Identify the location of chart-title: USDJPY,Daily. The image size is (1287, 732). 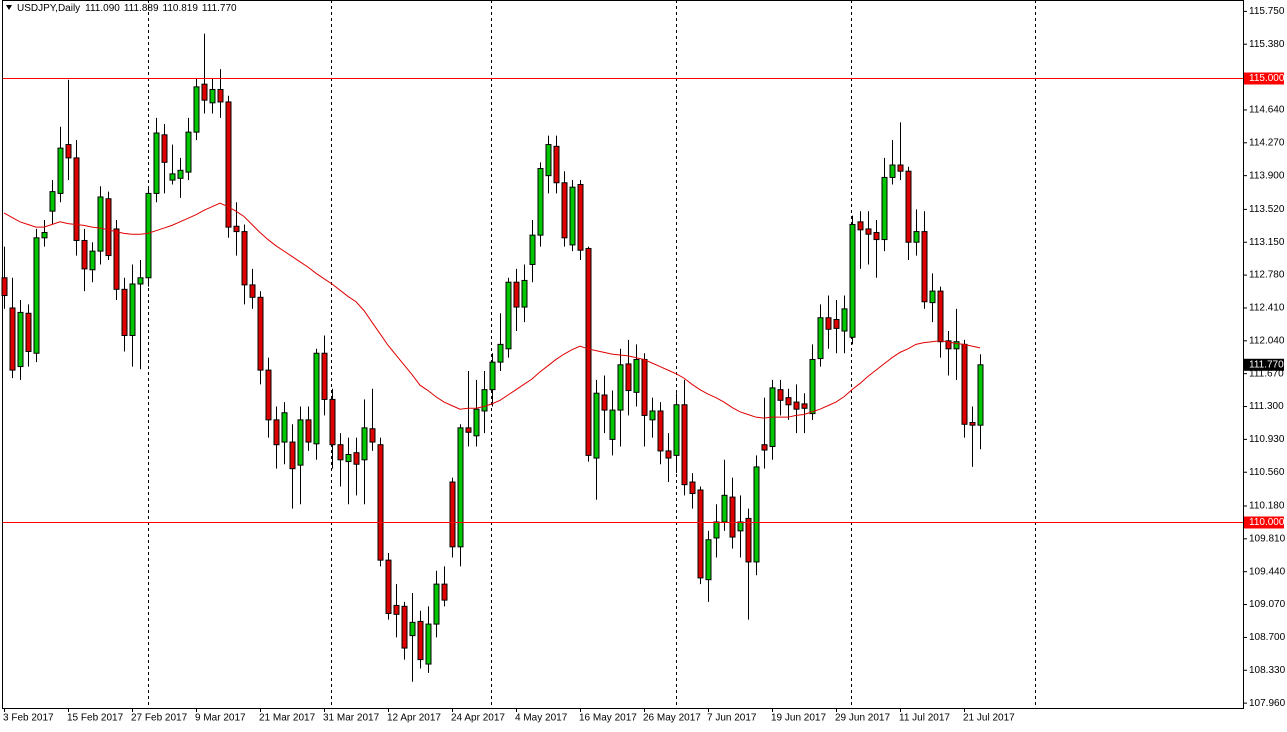
(48, 8).